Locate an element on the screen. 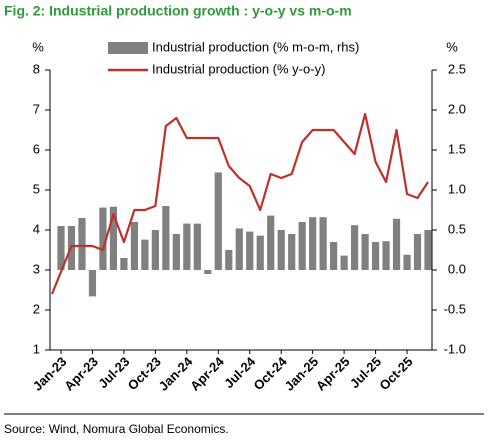 The height and width of the screenshot is (448, 488). y-tick-label: 5 is located at coordinates (36, 188).